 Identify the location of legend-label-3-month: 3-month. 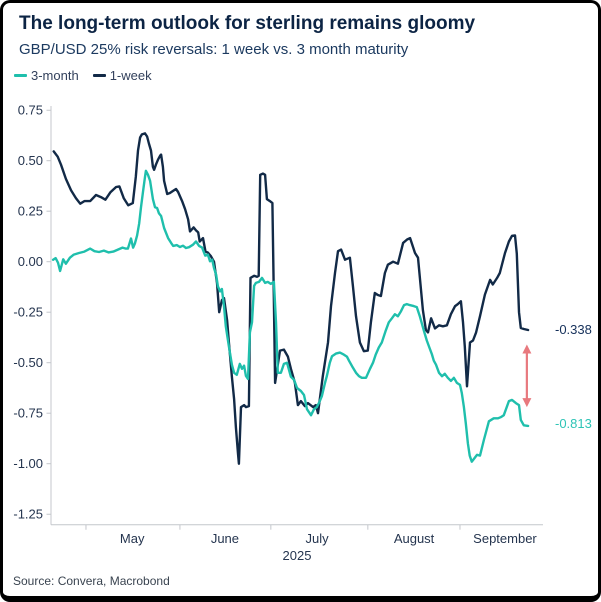
(55, 75).